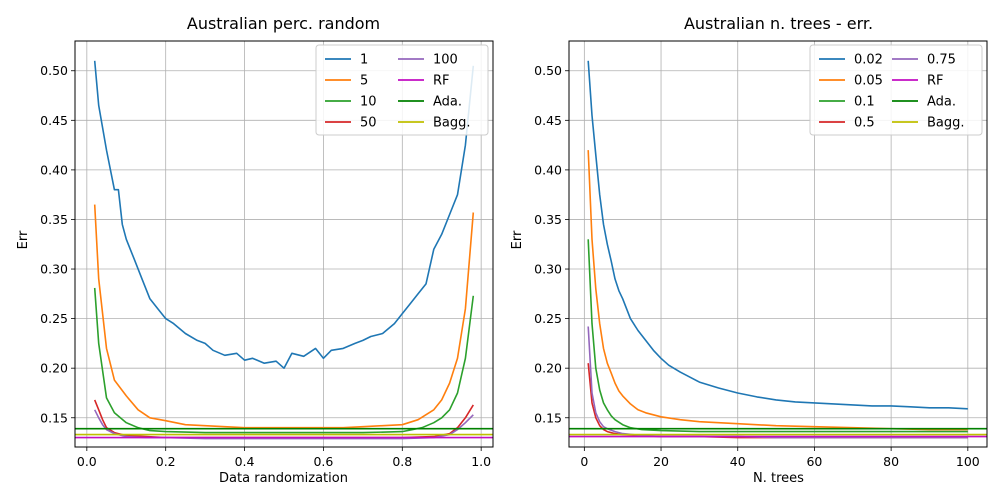  I want to click on legend-label: 50, so click(368, 123).